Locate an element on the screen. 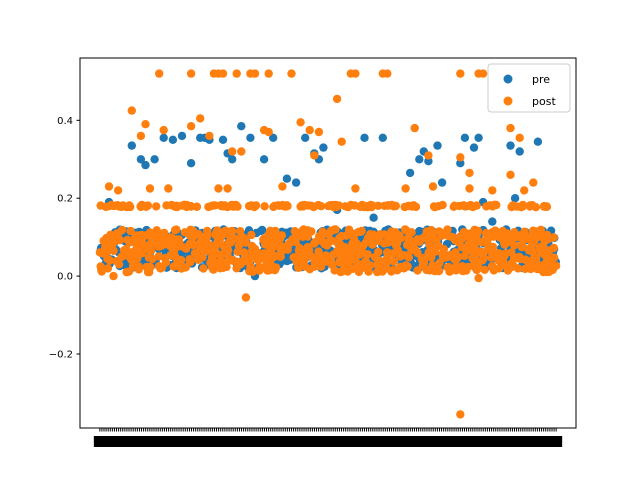  legend: pre post is located at coordinates (529, 88).